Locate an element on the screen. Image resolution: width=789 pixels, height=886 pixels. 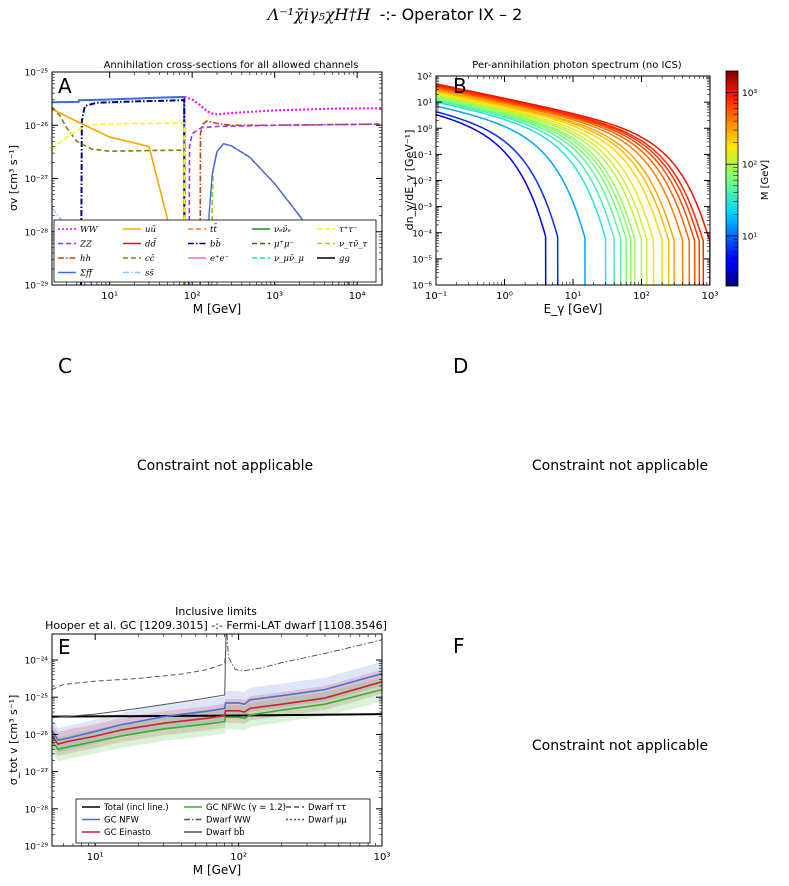
panel-e-ytick-label: 10⁻²⁸ is located at coordinates (37, 810).